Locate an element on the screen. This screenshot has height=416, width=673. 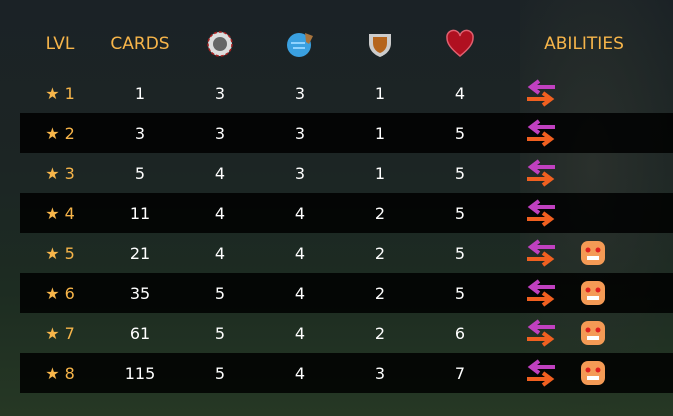
header-level: LVL is located at coordinates (60, 44).